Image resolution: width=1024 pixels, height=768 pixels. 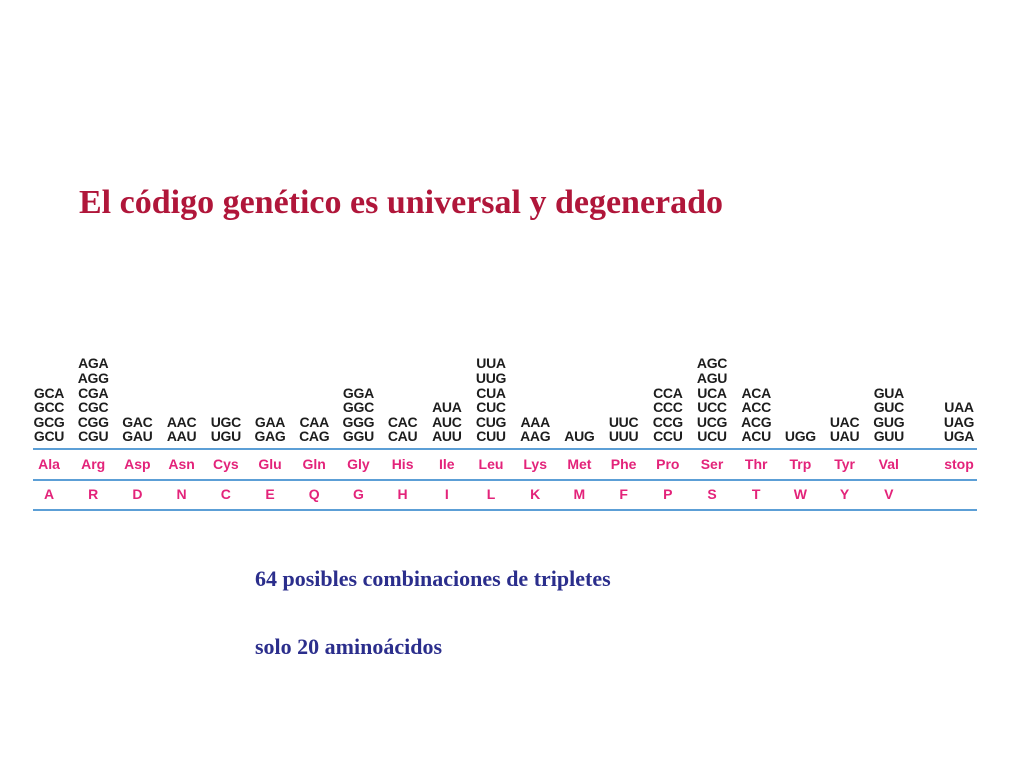 What do you see at coordinates (712, 436) in the screenshot?
I see `codon: UCU` at bounding box center [712, 436].